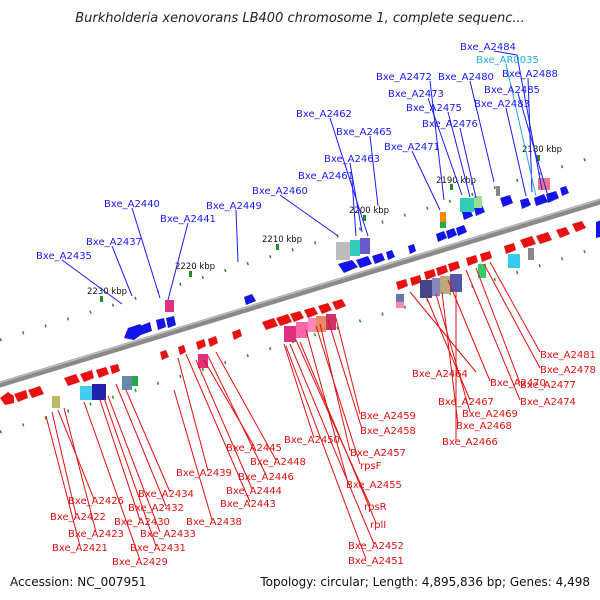 Image resolution: width=600 pixels, height=600 pixels. I want to click on gene-label: Bxe_A2472, so click(404, 77).